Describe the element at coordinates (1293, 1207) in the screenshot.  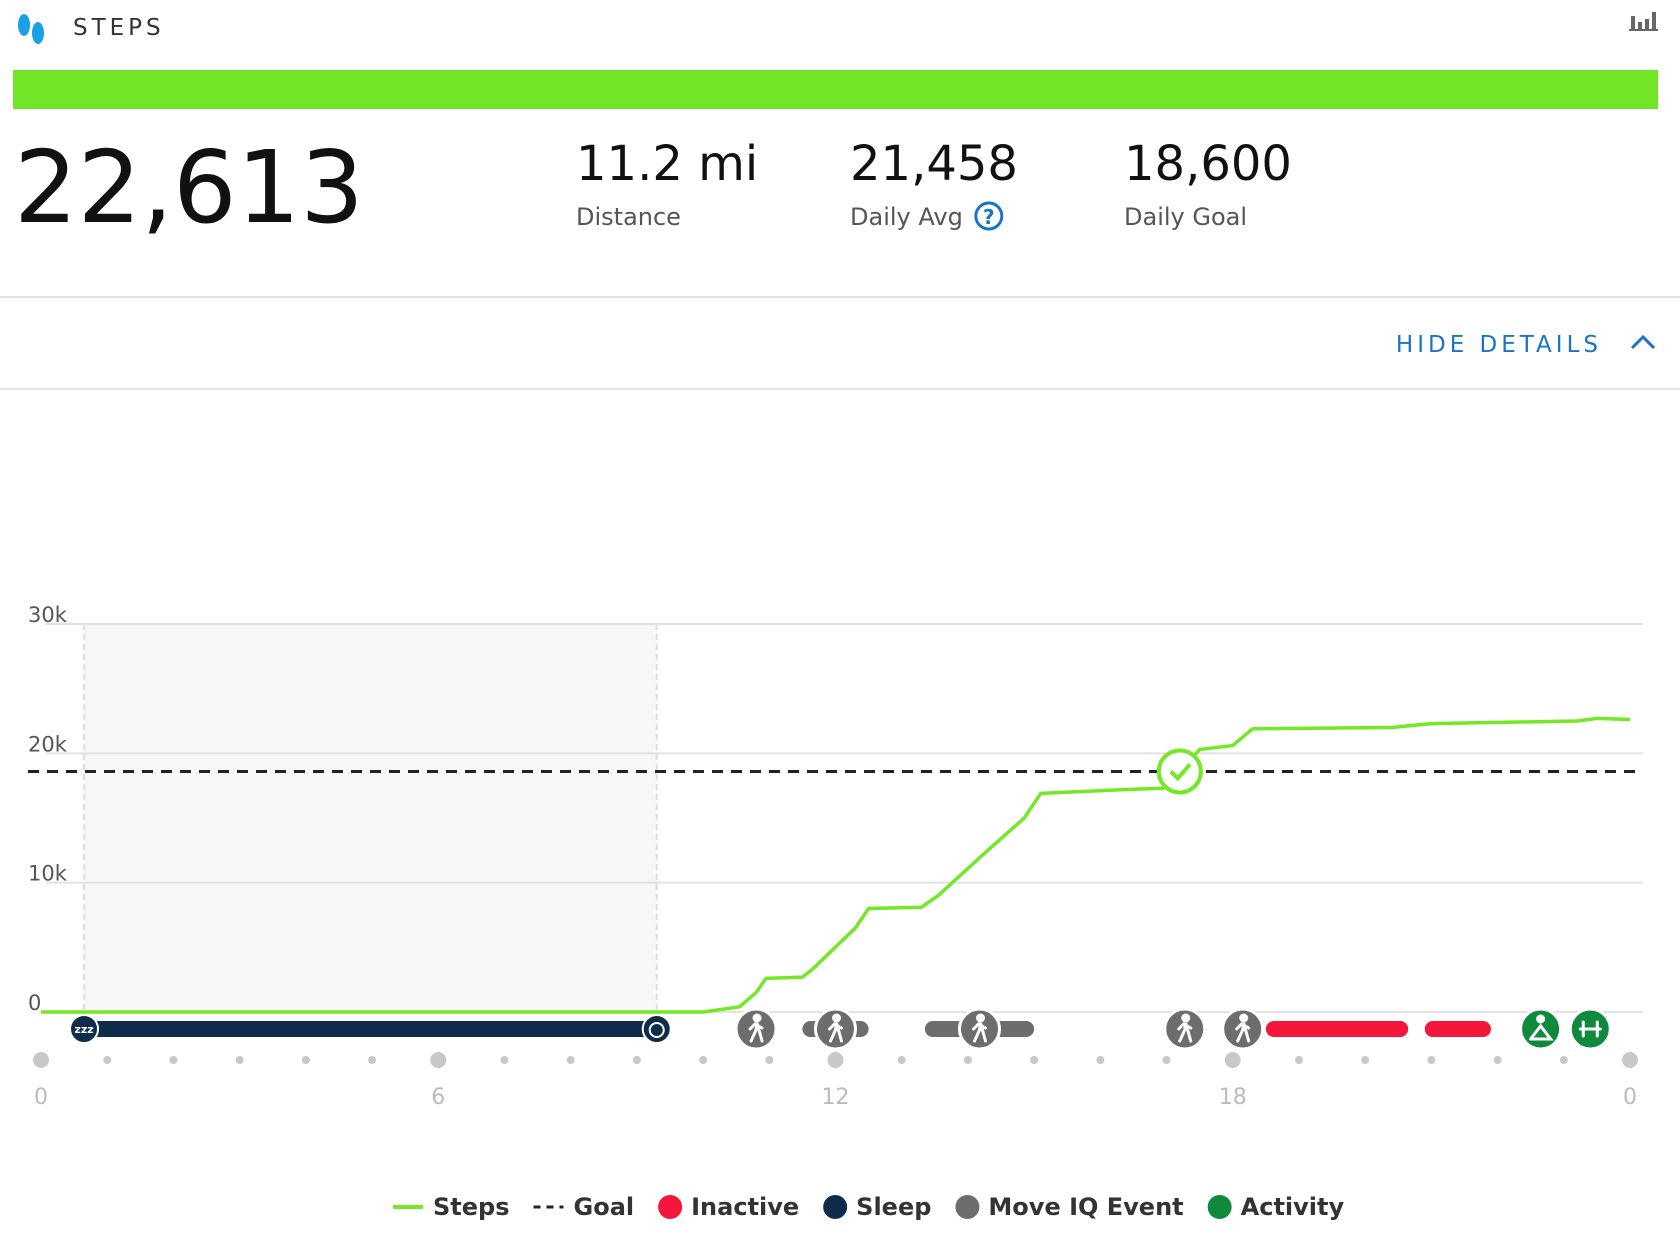
I see `legend-label: Activity` at that location.